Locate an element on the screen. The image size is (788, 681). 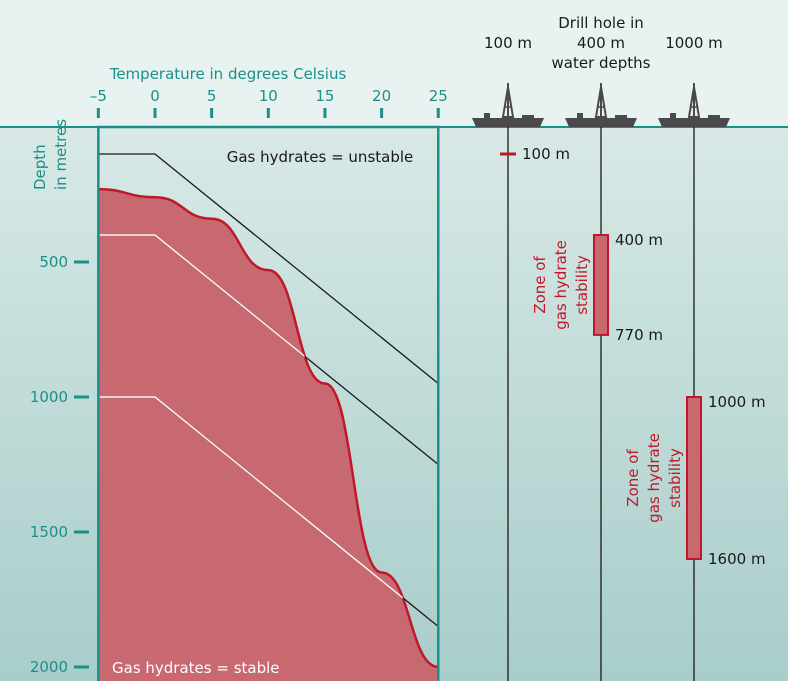
drill-ship-100-m is located at coordinates (508, 105).